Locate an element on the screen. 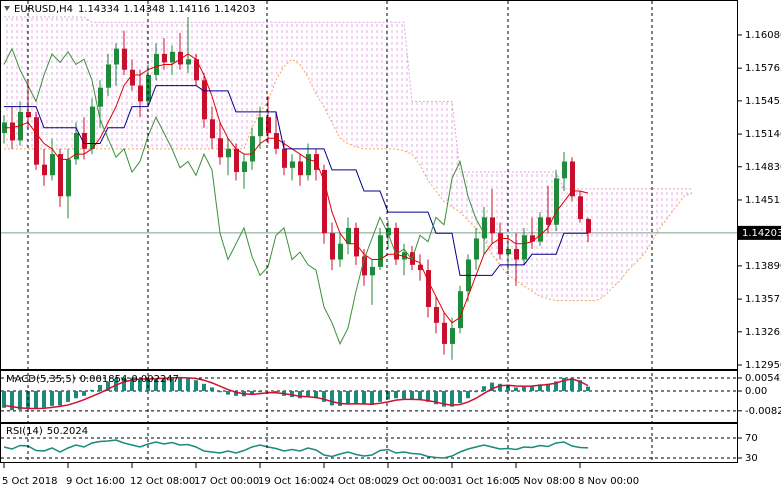 Image resolution: width=781 pixels, height=494 pixels. high-value: 1.14348 is located at coordinates (143, 9).